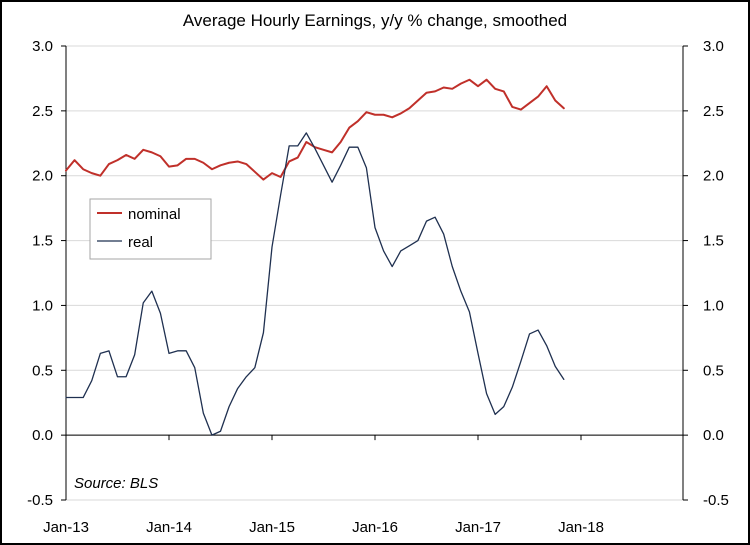 The image size is (750, 545). What do you see at coordinates (169, 527) in the screenshot?
I see `x-tick-label: Jan-14` at bounding box center [169, 527].